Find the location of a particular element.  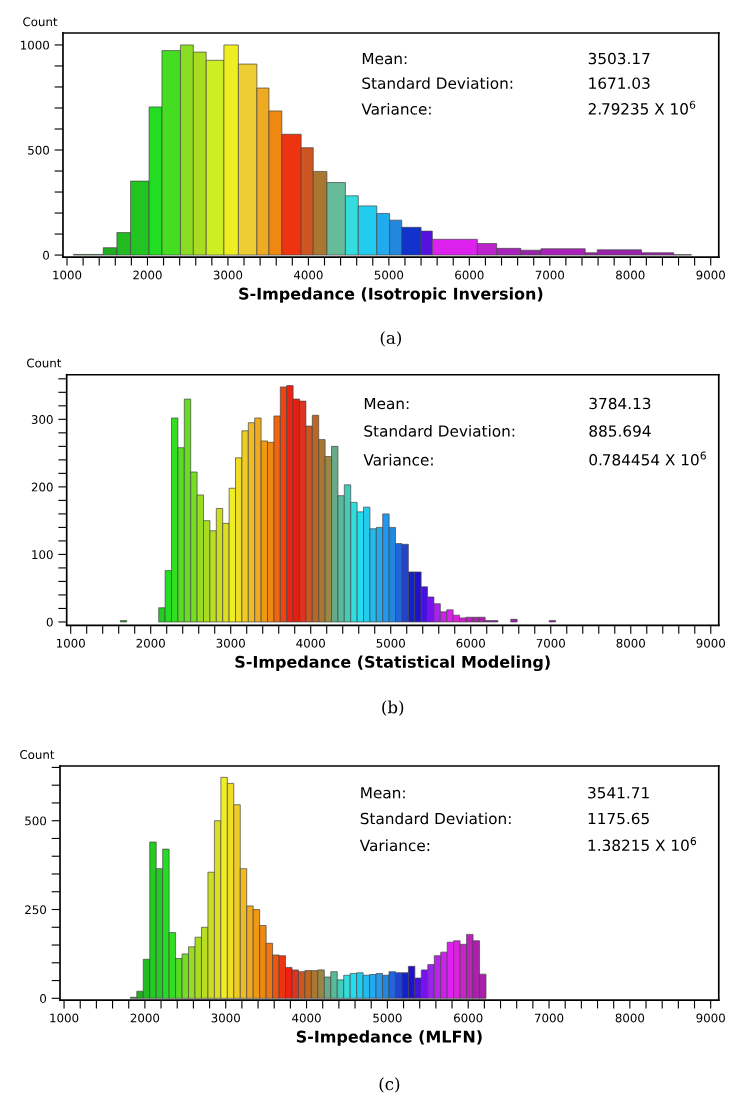

annotation: 3784.13 is located at coordinates (620, 403).